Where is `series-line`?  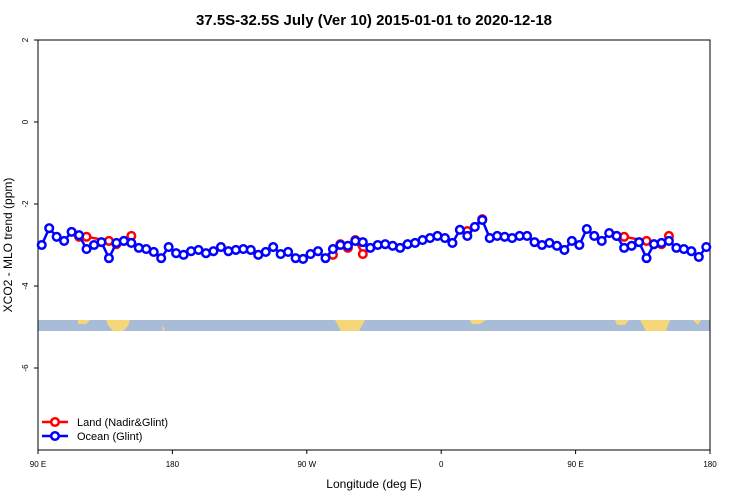
series-line is located at coordinates (374, 239).